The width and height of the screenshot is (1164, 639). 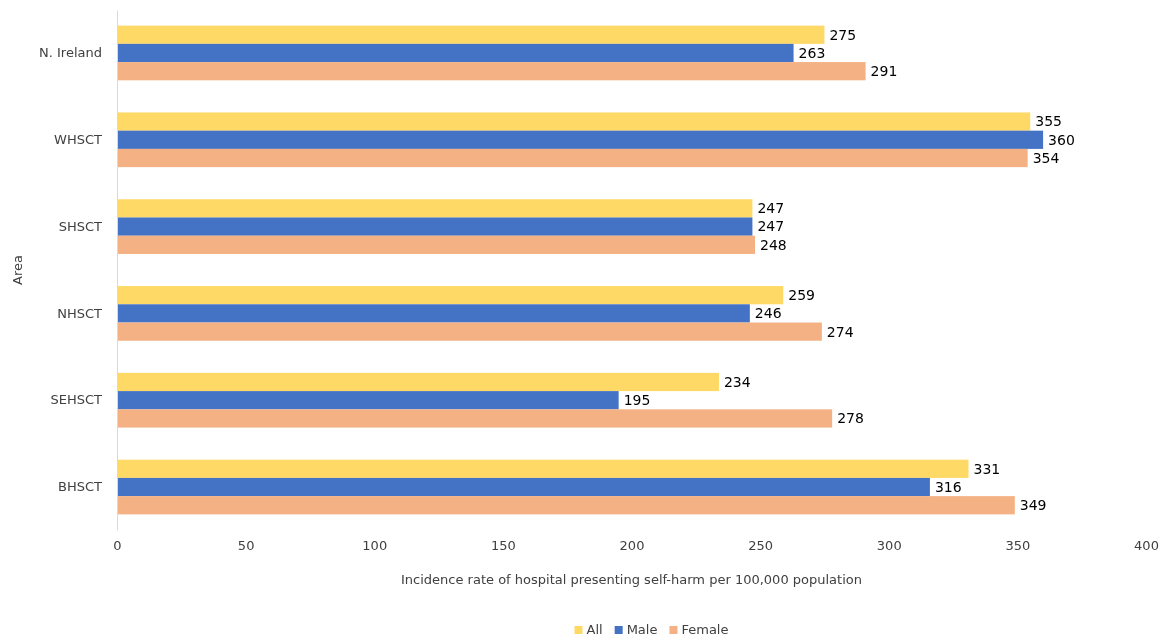 I want to click on x-tick-label: 0, so click(x=117, y=546).